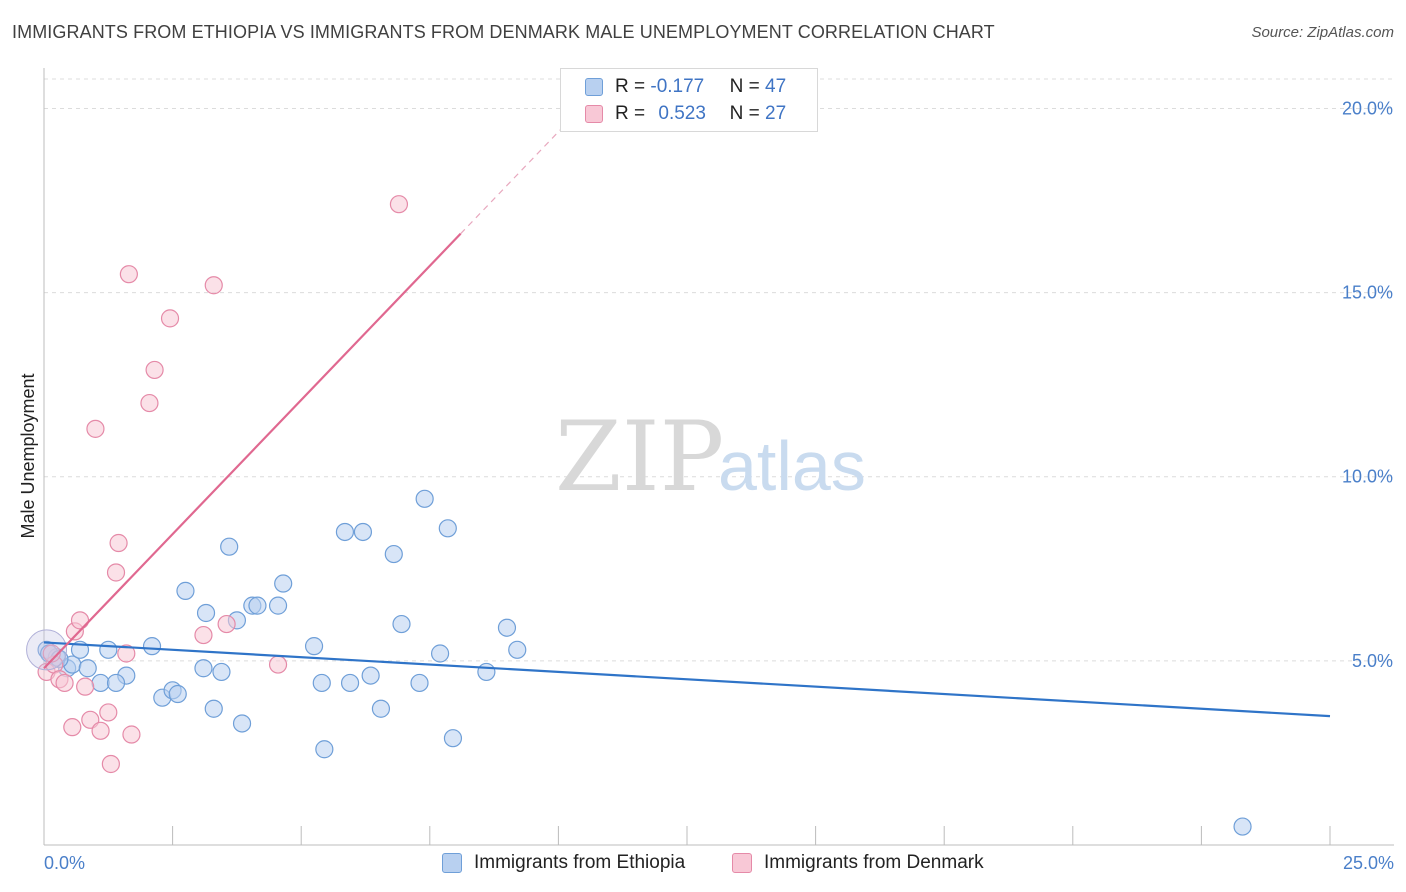 The width and height of the screenshot is (1406, 892). I want to click on chart-source: Source: ZipAtlas.com, so click(1322, 32).